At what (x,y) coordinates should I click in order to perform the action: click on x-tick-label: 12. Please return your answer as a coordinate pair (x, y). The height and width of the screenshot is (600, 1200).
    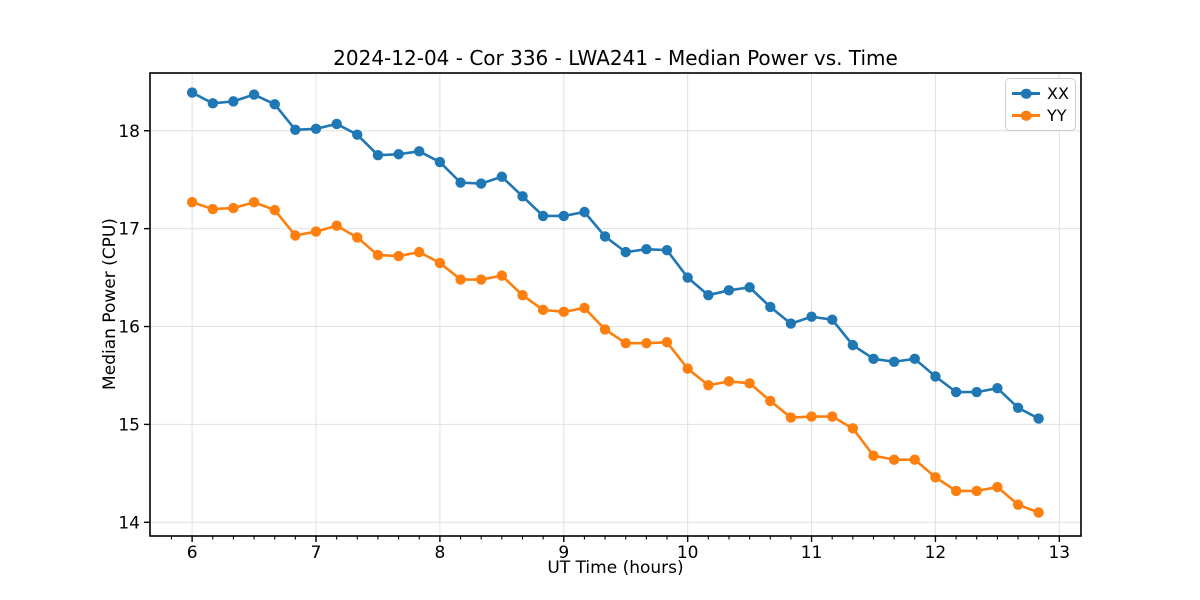
    Looking at the image, I should click on (936, 553).